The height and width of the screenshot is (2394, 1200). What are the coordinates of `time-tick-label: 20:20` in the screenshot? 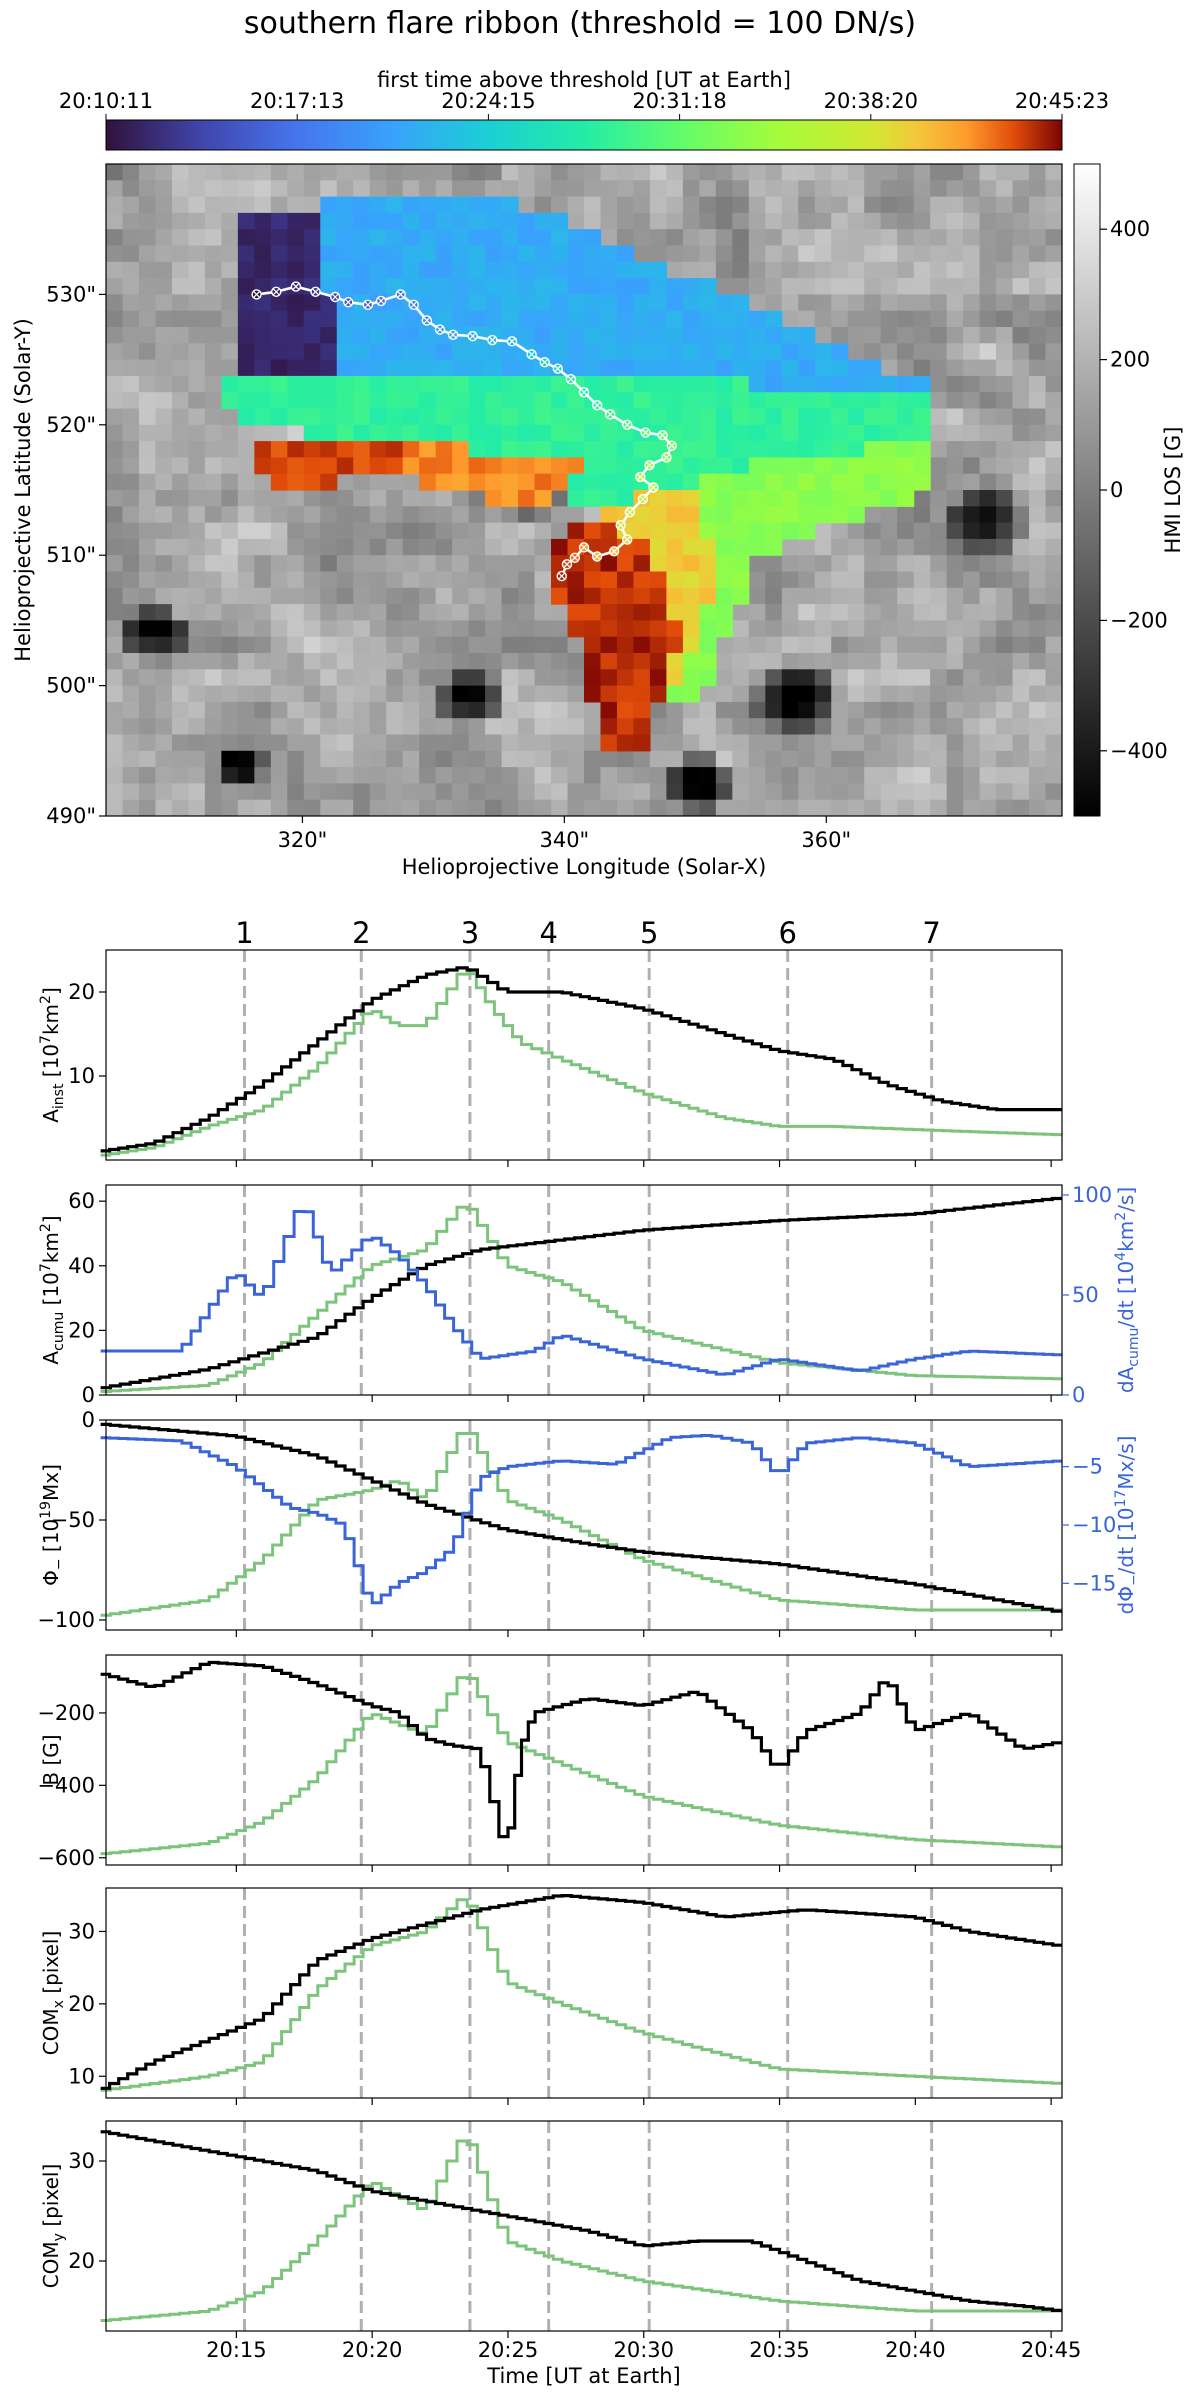 It's located at (372, 2350).